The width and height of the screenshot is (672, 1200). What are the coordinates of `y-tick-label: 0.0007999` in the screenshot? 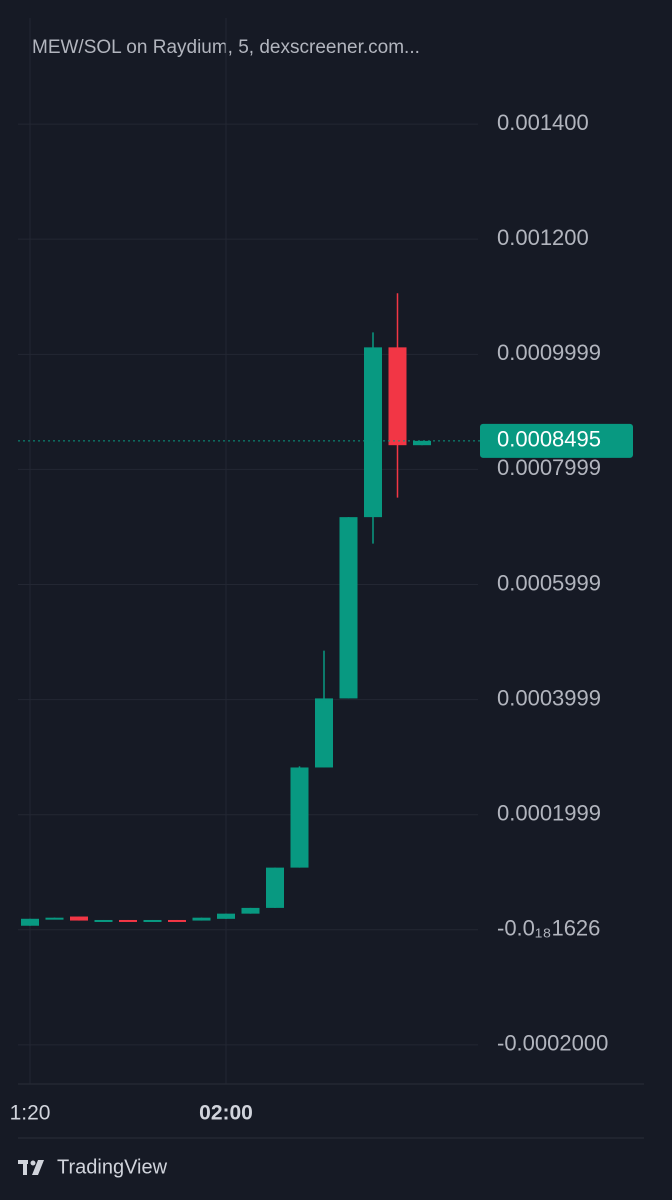 It's located at (549, 467).